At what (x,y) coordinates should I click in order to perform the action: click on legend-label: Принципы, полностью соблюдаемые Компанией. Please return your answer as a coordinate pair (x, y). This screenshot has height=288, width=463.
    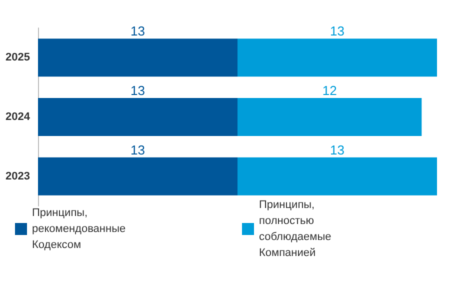
    Looking at the image, I should click on (296, 229).